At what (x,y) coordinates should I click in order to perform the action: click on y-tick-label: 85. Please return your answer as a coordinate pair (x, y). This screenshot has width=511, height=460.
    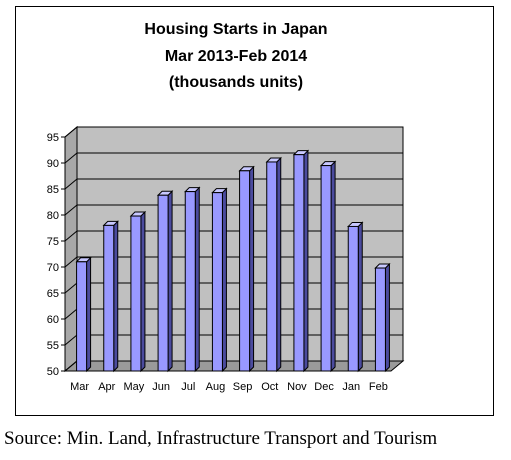
    Looking at the image, I should click on (53, 190).